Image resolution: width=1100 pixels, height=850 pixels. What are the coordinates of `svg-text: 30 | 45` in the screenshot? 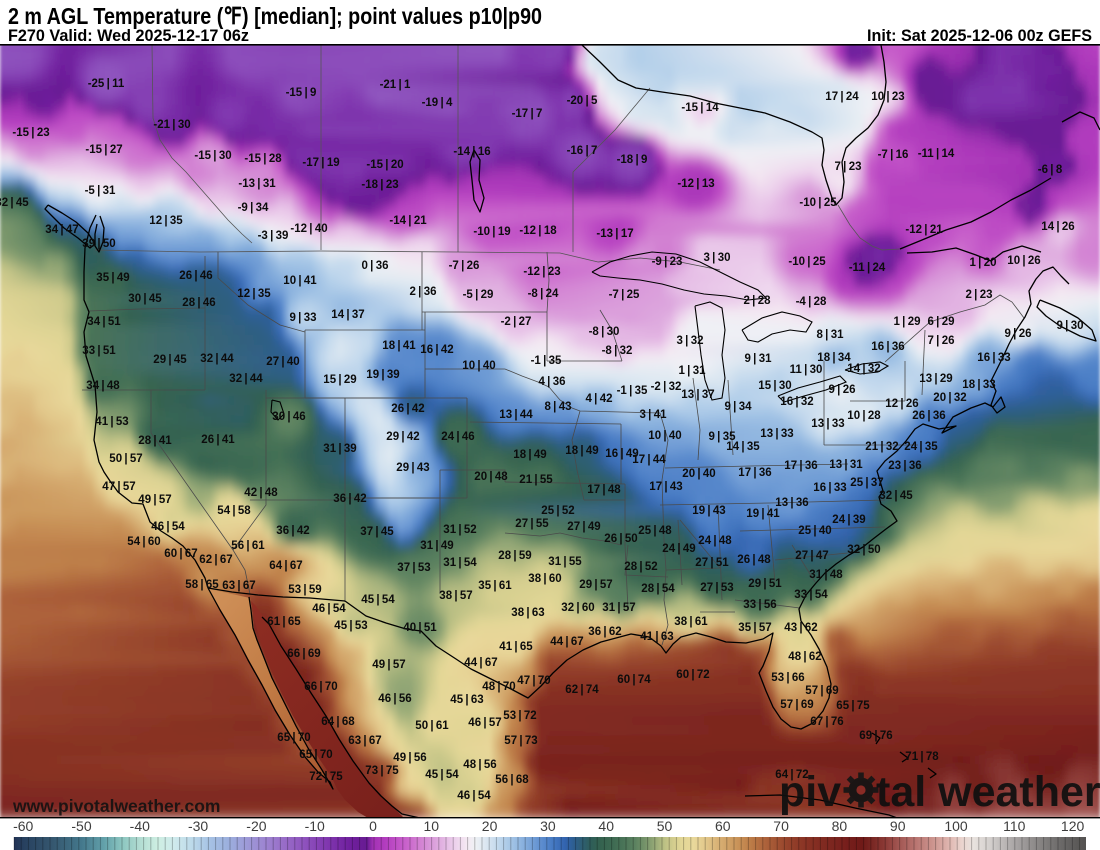 It's located at (145, 299).